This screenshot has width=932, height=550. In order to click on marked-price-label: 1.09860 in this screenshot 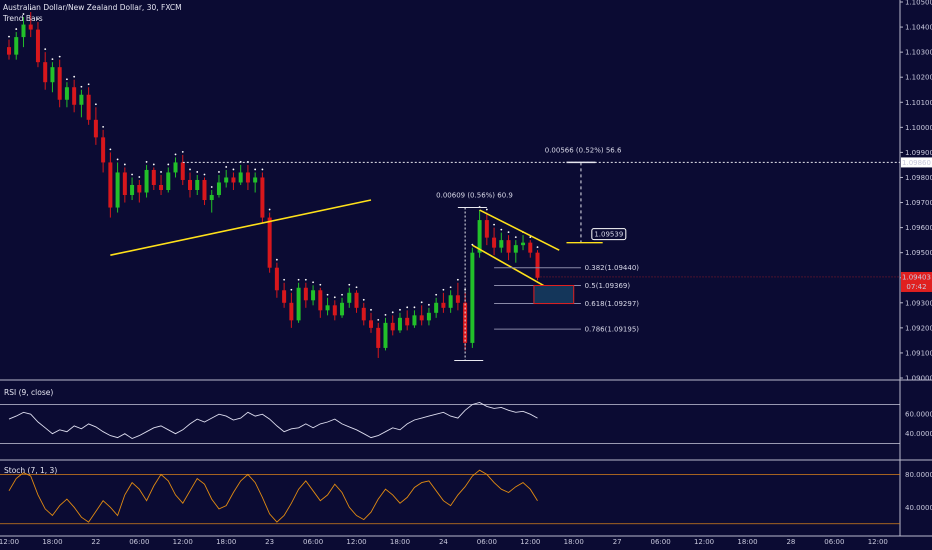, I will do `click(916, 163)`.